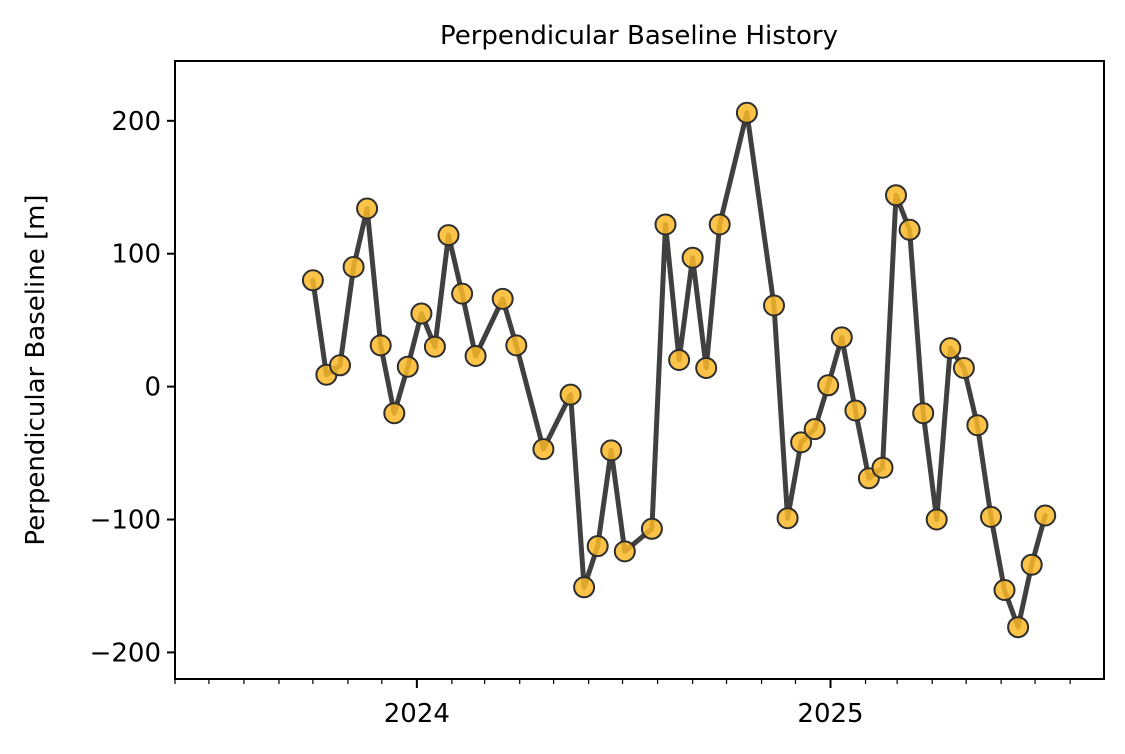  Describe the element at coordinates (830, 714) in the screenshot. I see `x-tick-label: 2025` at that location.